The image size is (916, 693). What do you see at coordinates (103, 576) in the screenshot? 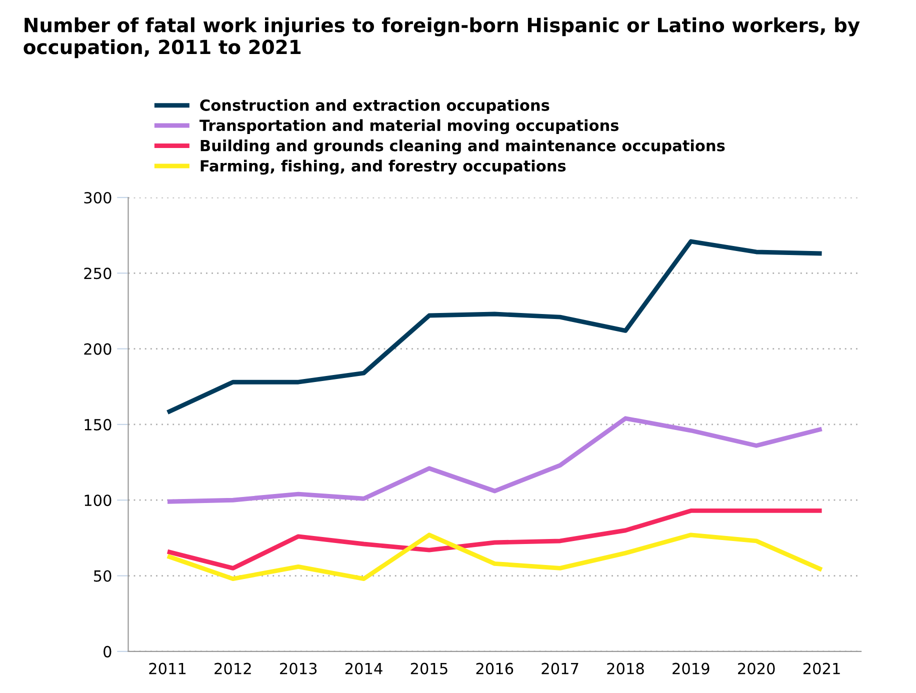
I see `y-tick-label: 50` at bounding box center [103, 576].